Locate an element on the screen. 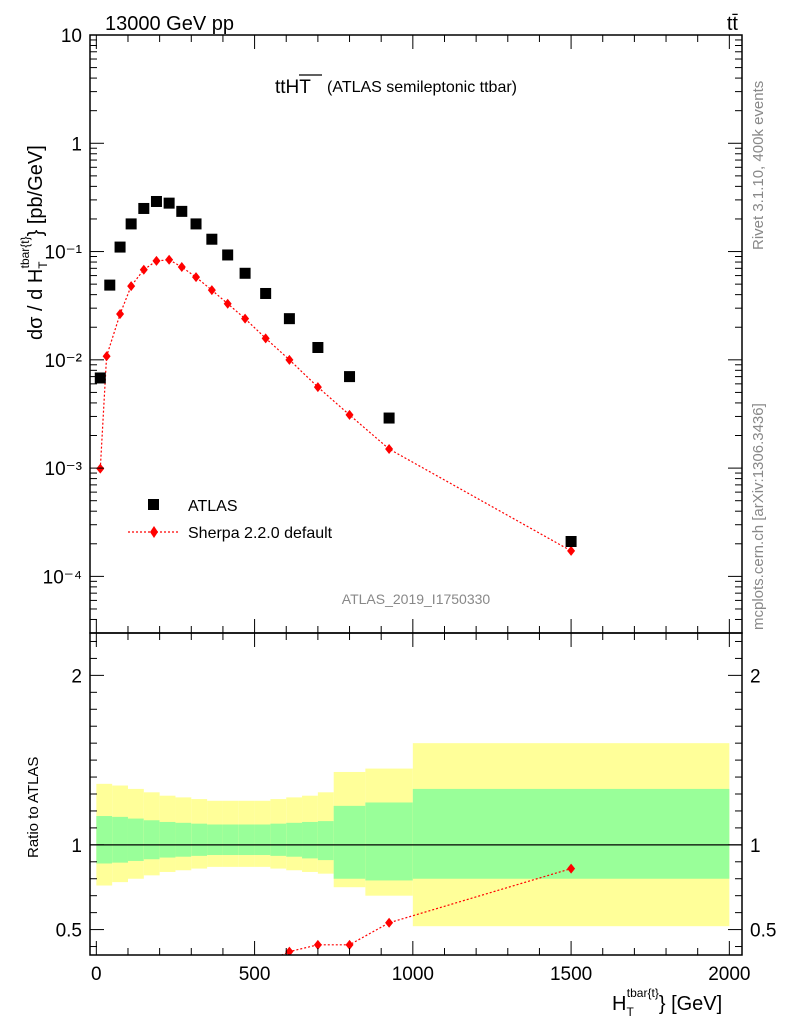 The image size is (786, 1024). y-label-sub: T is located at coordinates (43, 265).